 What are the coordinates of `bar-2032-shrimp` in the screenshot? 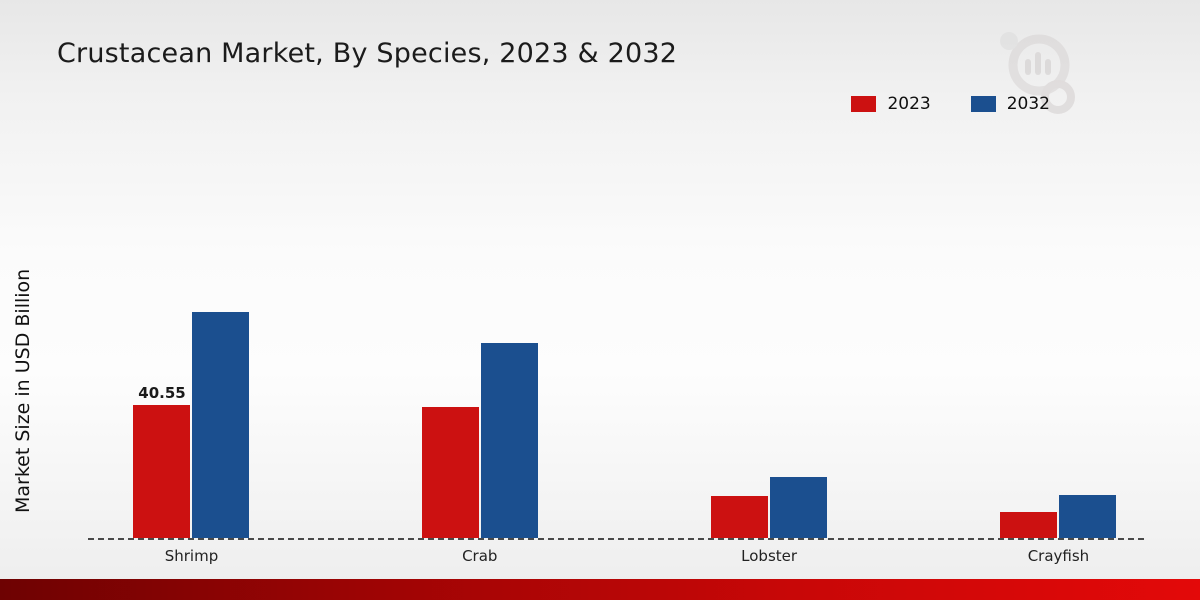 It's located at (221, 425).